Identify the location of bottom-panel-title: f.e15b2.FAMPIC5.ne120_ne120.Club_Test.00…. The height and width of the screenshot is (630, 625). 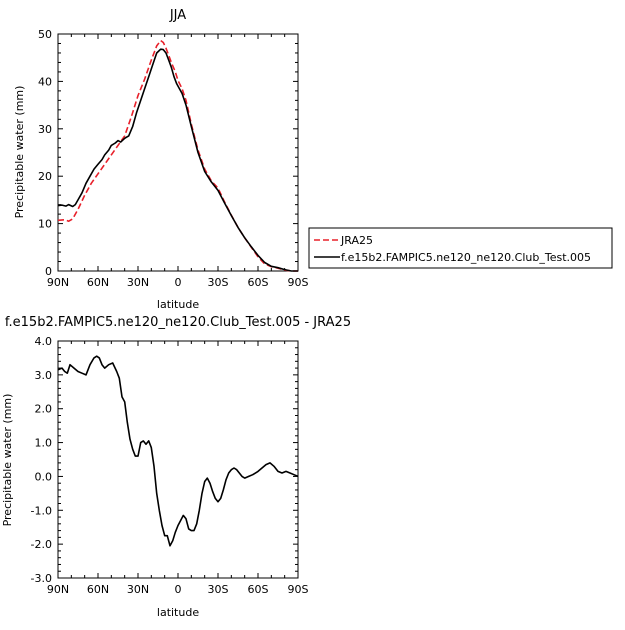
(178, 322).